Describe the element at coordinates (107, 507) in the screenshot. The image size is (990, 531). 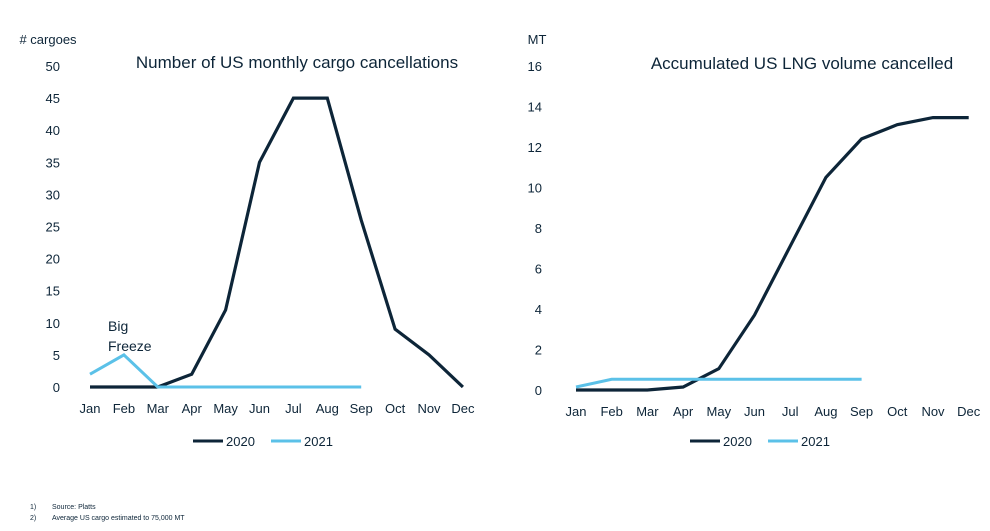
I see `footnote-1: 1) Source: Platts` at that location.